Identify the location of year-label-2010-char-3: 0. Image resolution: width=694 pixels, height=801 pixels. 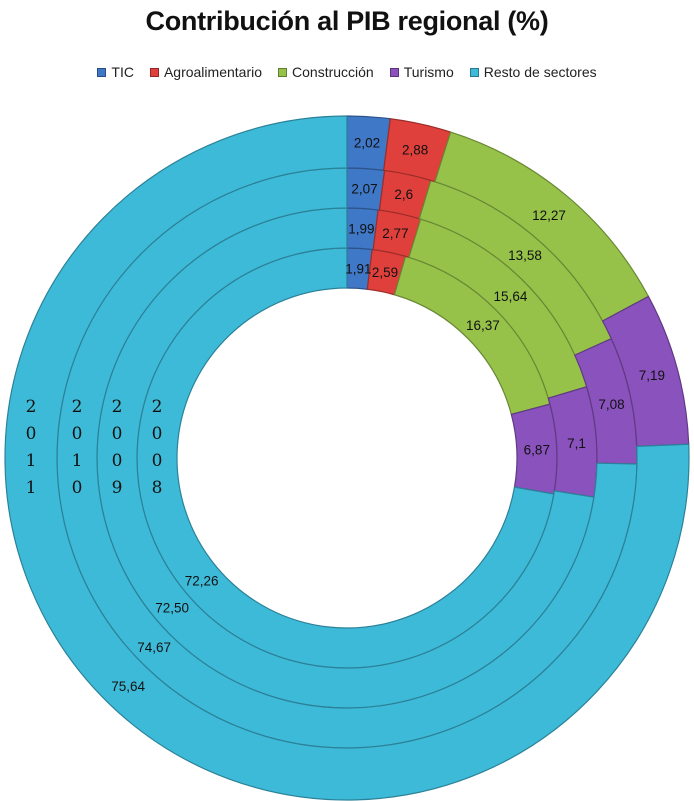
(77, 488).